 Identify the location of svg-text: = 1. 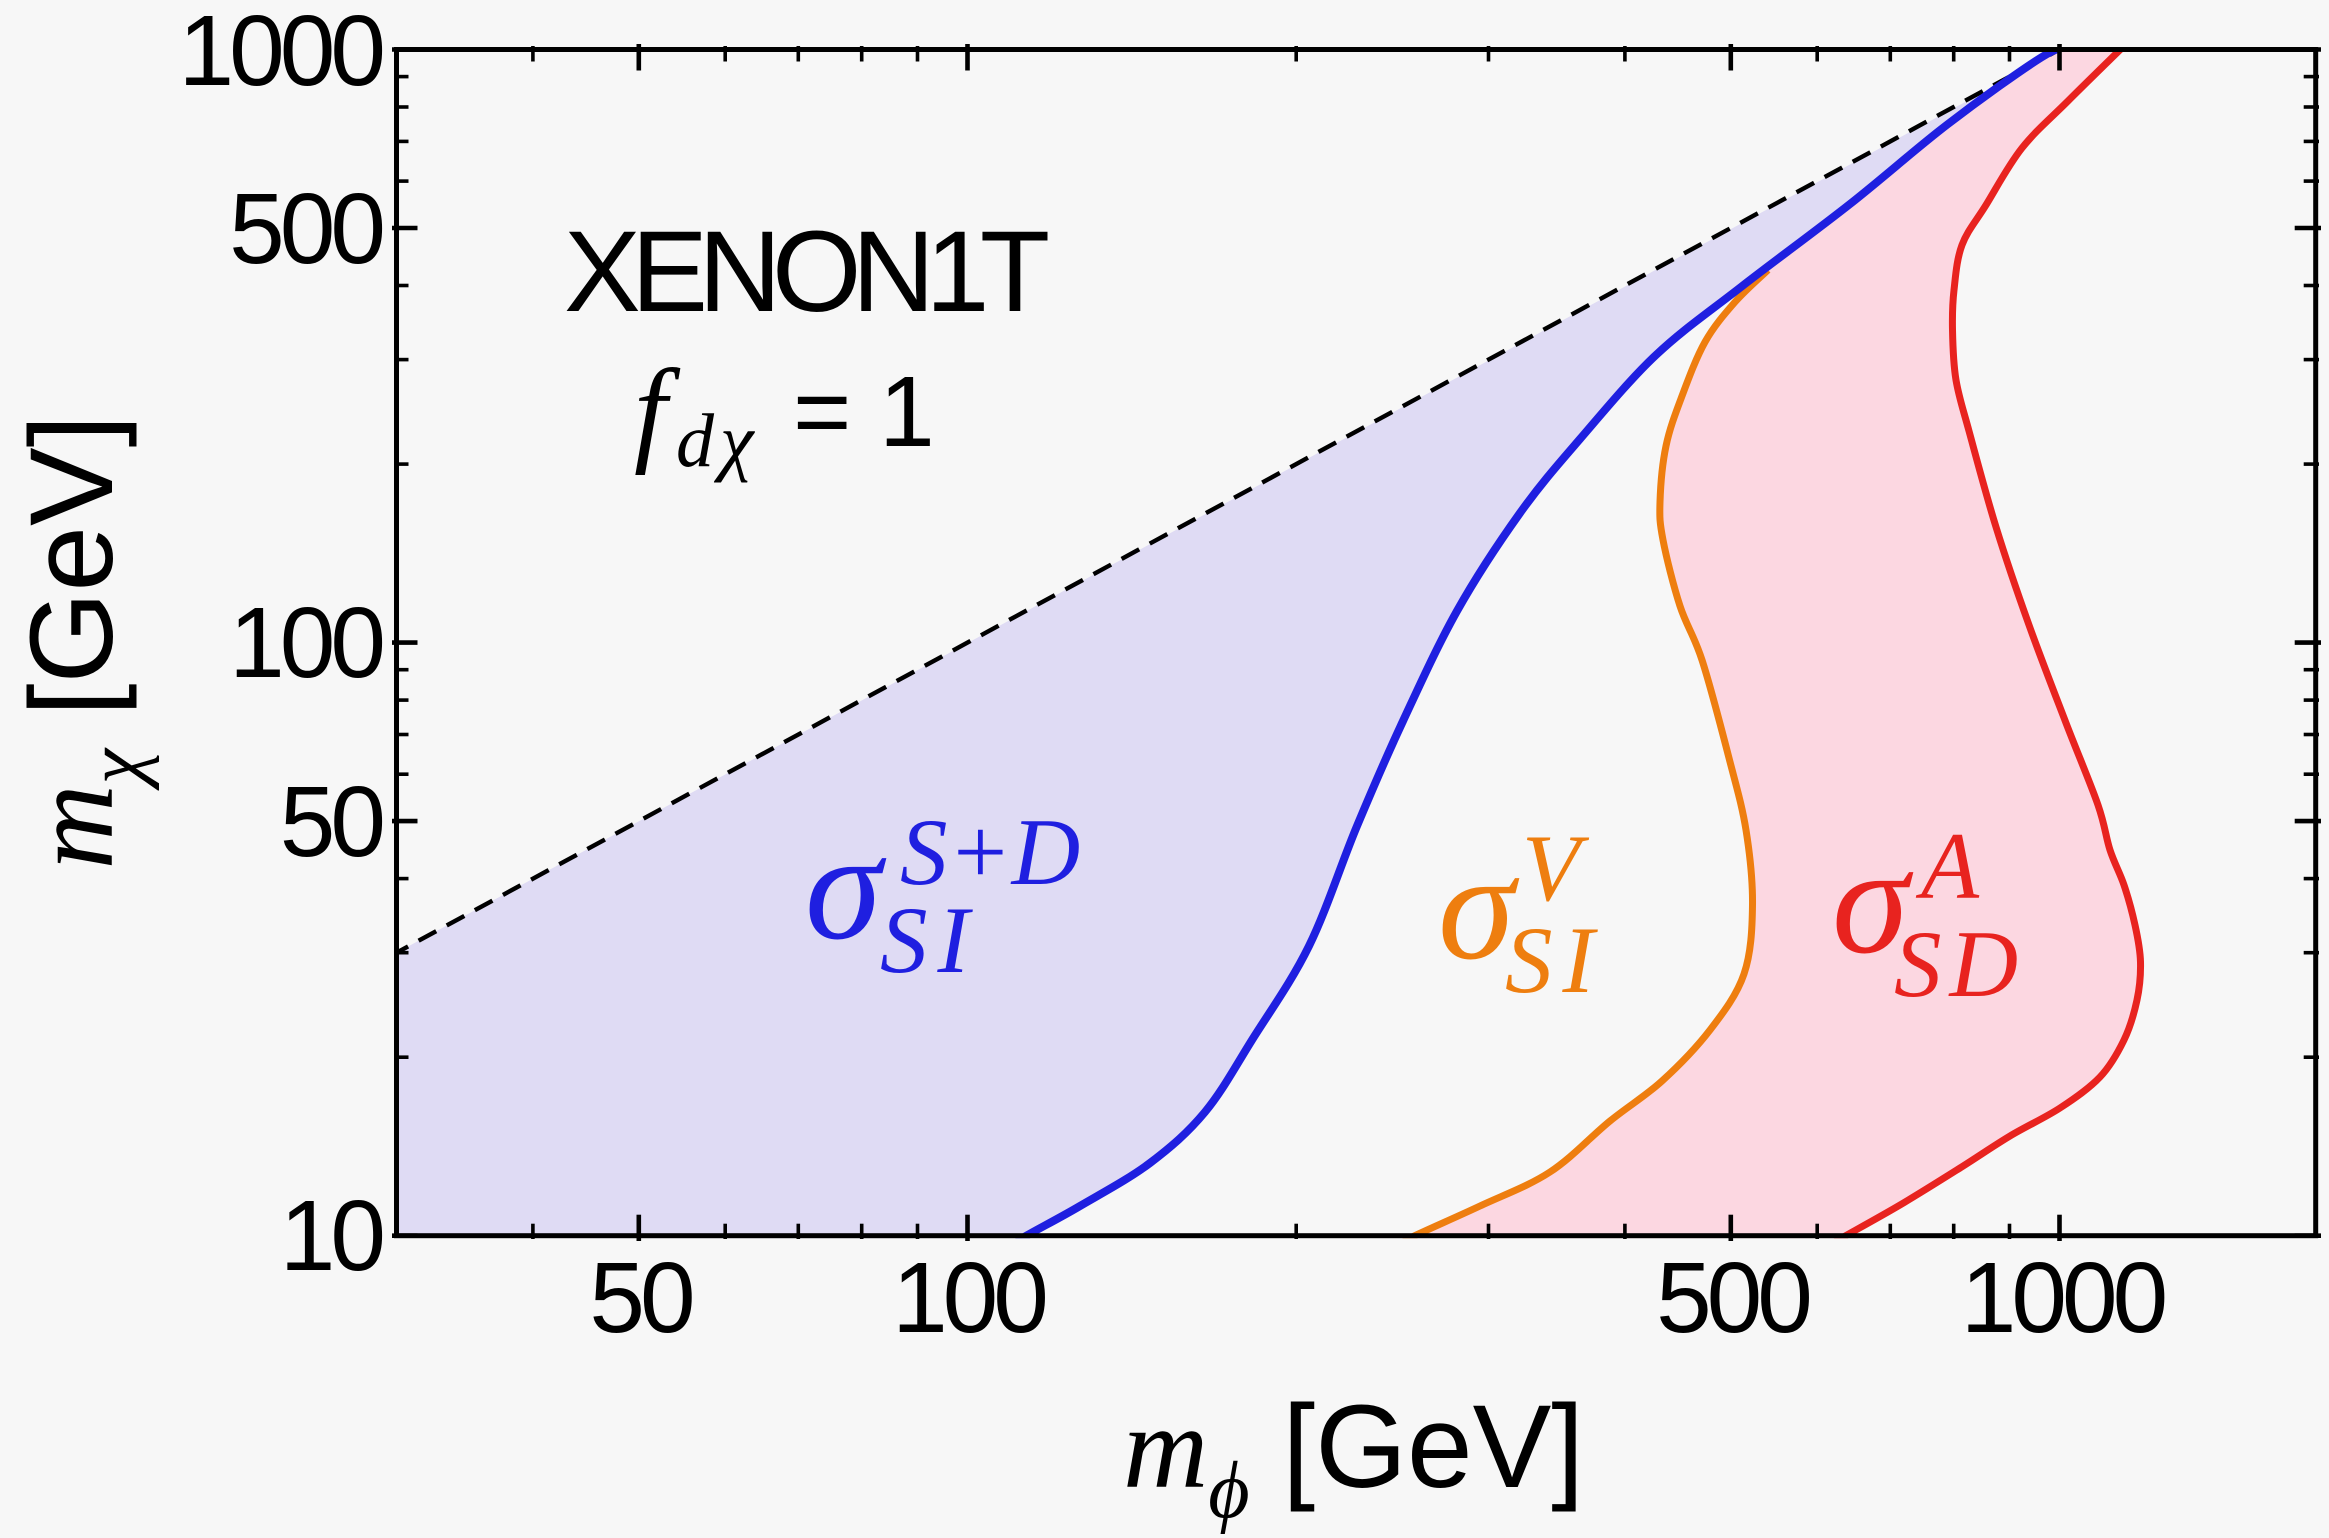
(864, 412).